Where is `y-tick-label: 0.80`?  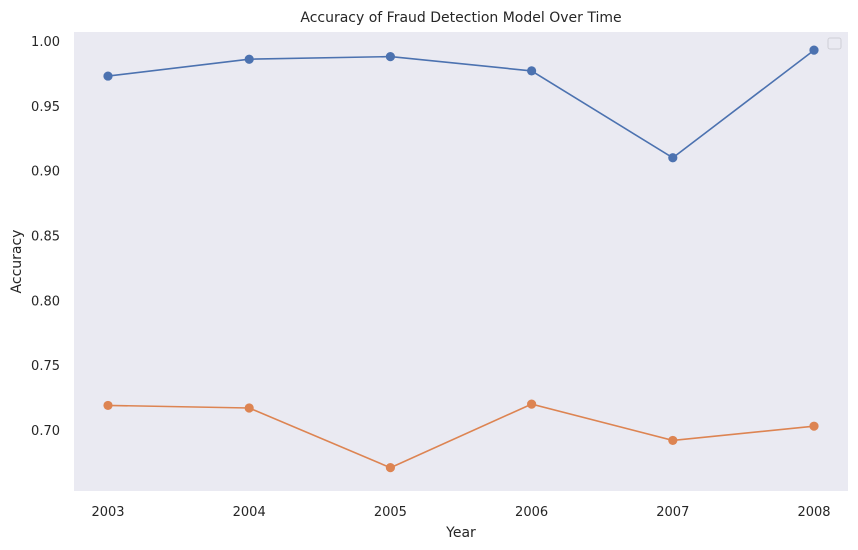
y-tick-label: 0.80 is located at coordinates (45, 301).